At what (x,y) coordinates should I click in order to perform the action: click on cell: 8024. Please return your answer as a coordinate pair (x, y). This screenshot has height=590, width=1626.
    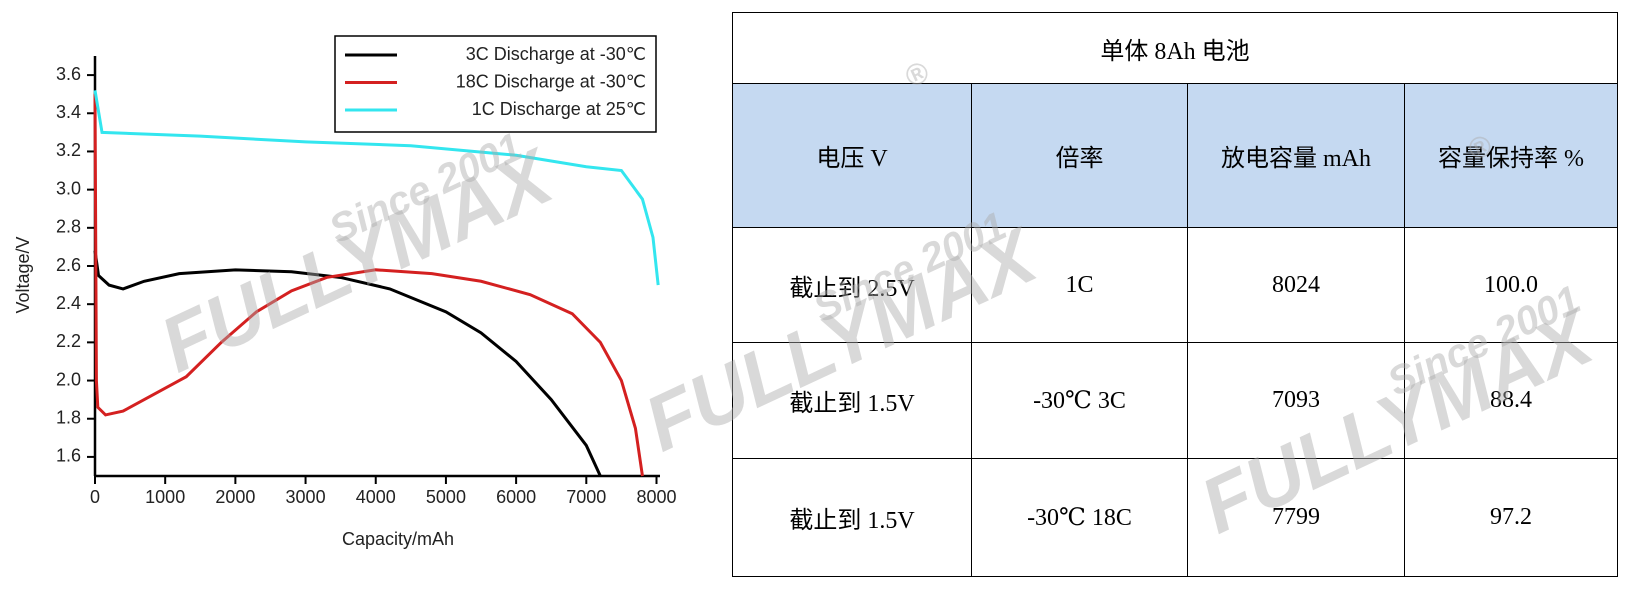
    Looking at the image, I should click on (1296, 285).